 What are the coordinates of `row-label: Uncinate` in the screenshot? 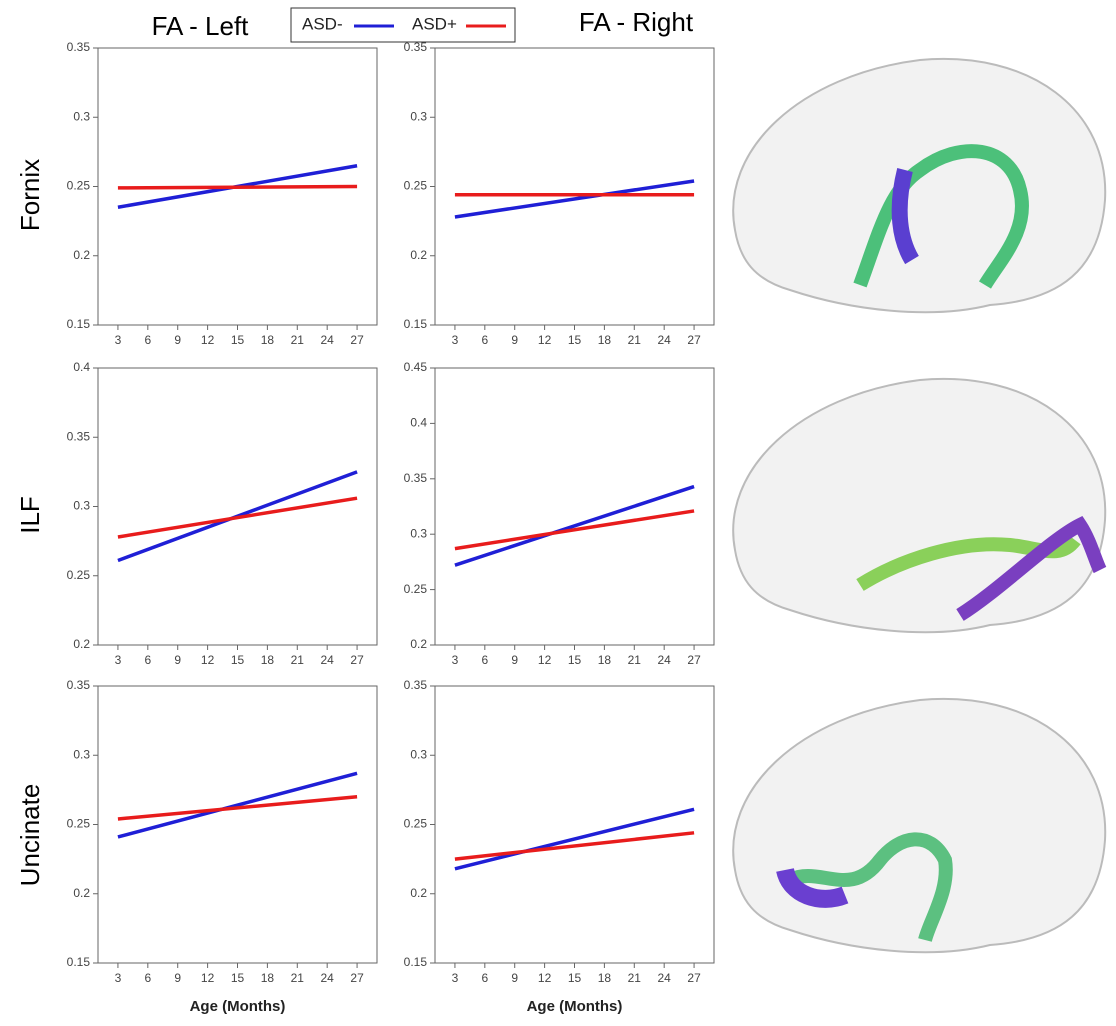 It's located at (30, 835).